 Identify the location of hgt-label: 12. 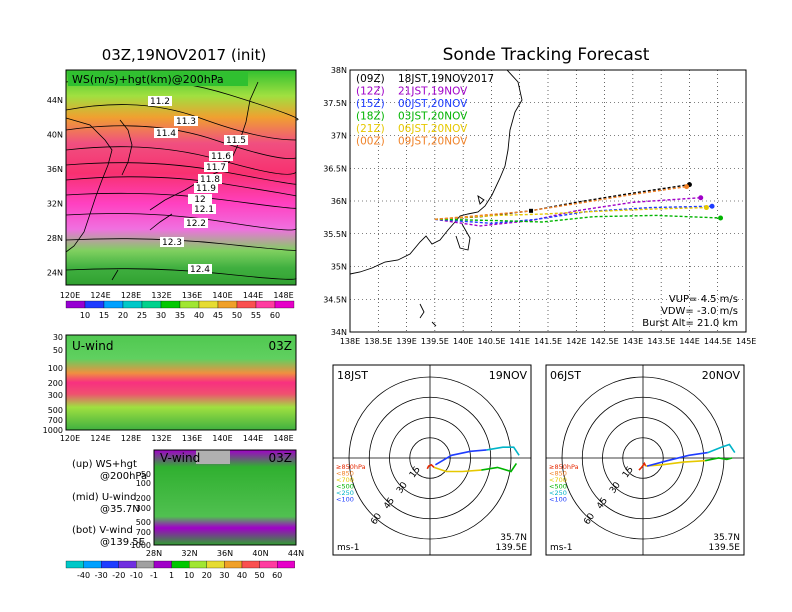
(199, 200).